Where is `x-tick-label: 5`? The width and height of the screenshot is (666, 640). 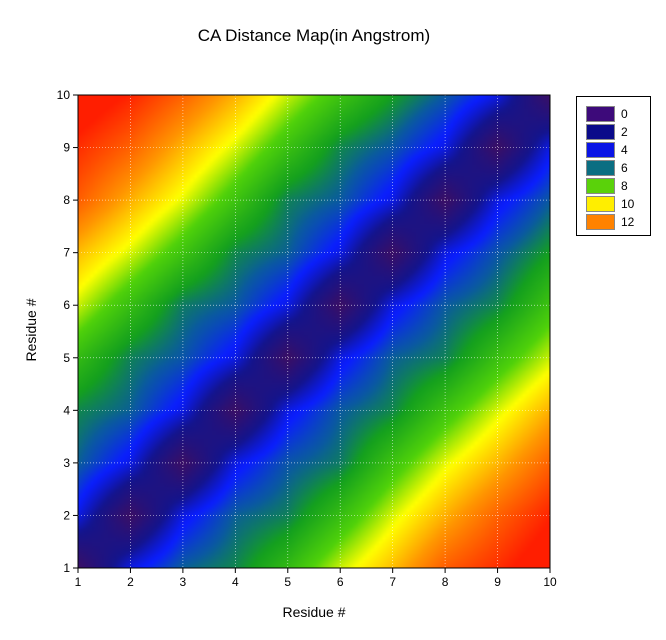
x-tick-label: 5 is located at coordinates (287, 582).